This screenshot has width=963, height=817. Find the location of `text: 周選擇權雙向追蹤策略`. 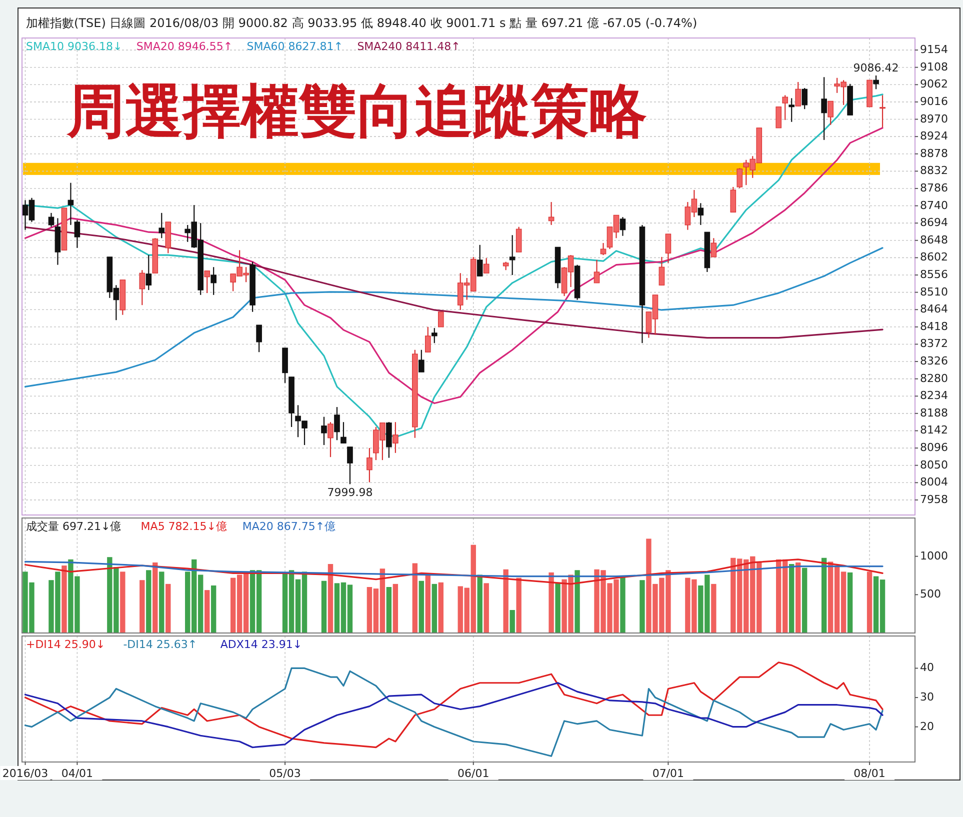

text: 周選擇權雙向追蹤策略 is located at coordinates (356, 111).